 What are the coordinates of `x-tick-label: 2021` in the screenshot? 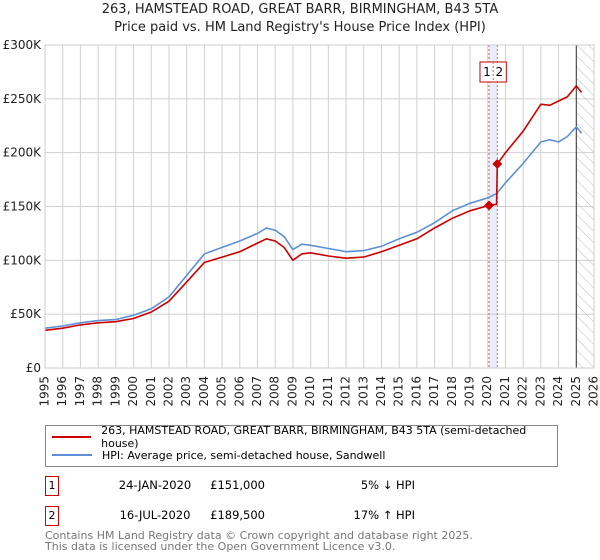 It's located at (505, 391).